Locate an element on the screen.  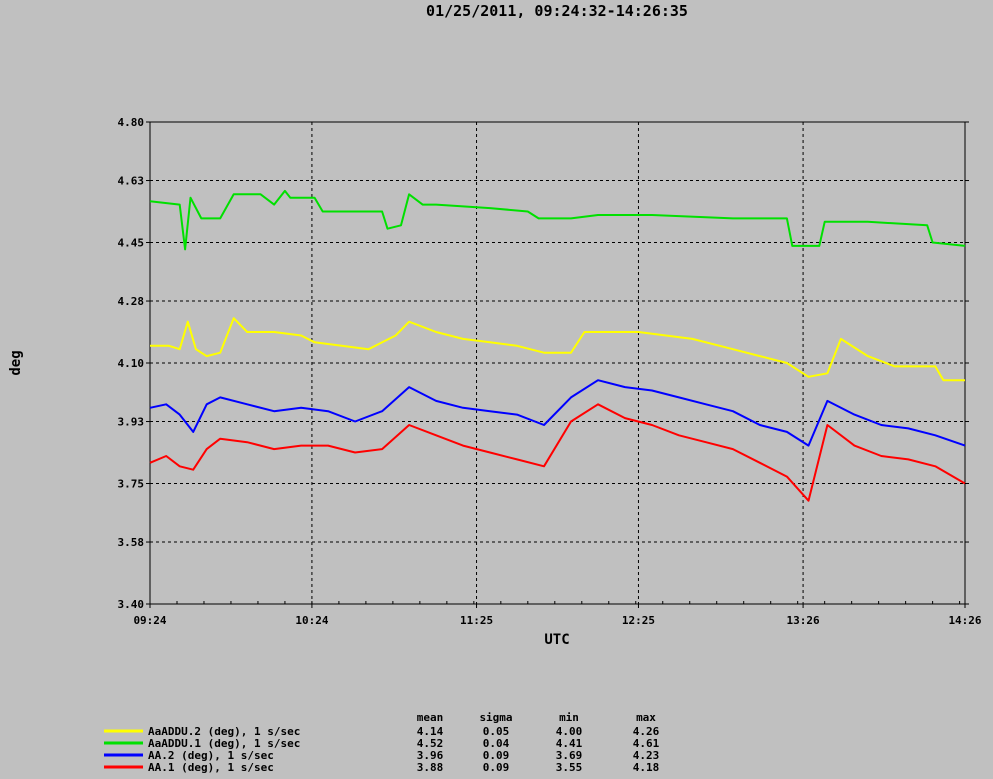
stats-value: 0.04 is located at coordinates (496, 743).